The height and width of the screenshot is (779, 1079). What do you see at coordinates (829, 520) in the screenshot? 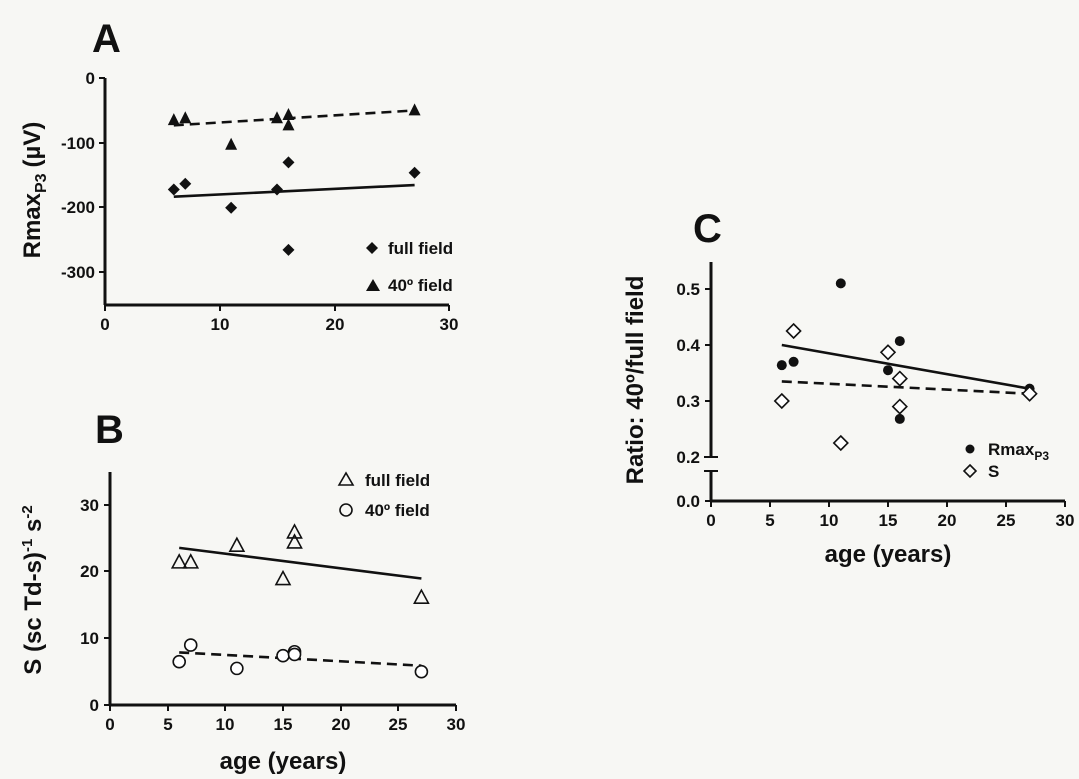
I see `panel-c-x-tick-label: 10` at bounding box center [829, 520].